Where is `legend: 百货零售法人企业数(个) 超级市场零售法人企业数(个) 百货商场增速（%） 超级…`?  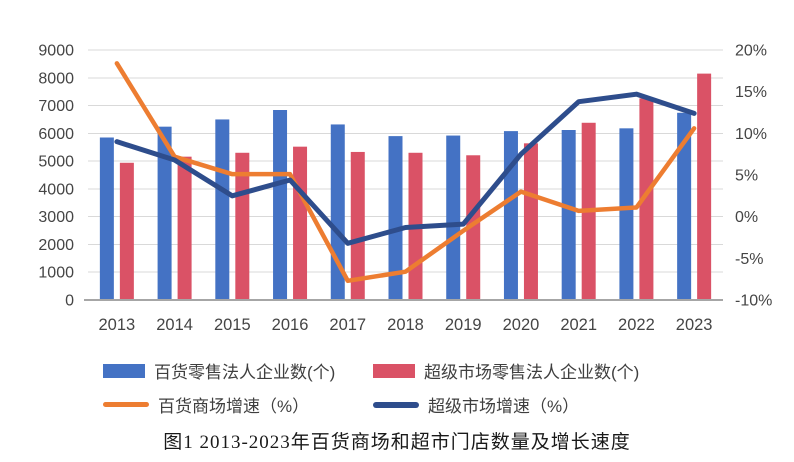 legend: 百货零售法人企业数(个) 超级市场零售法人企业数(个) 百货商场增速（%） 超级… is located at coordinates (423, 387).